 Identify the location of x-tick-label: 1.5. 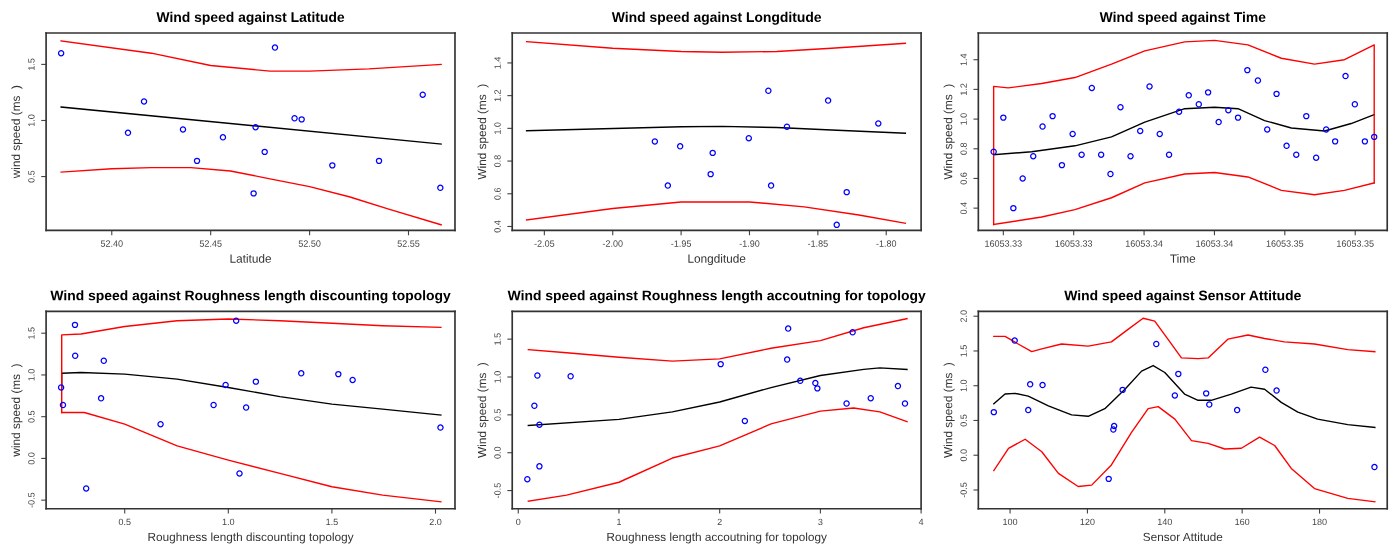
(332, 522).